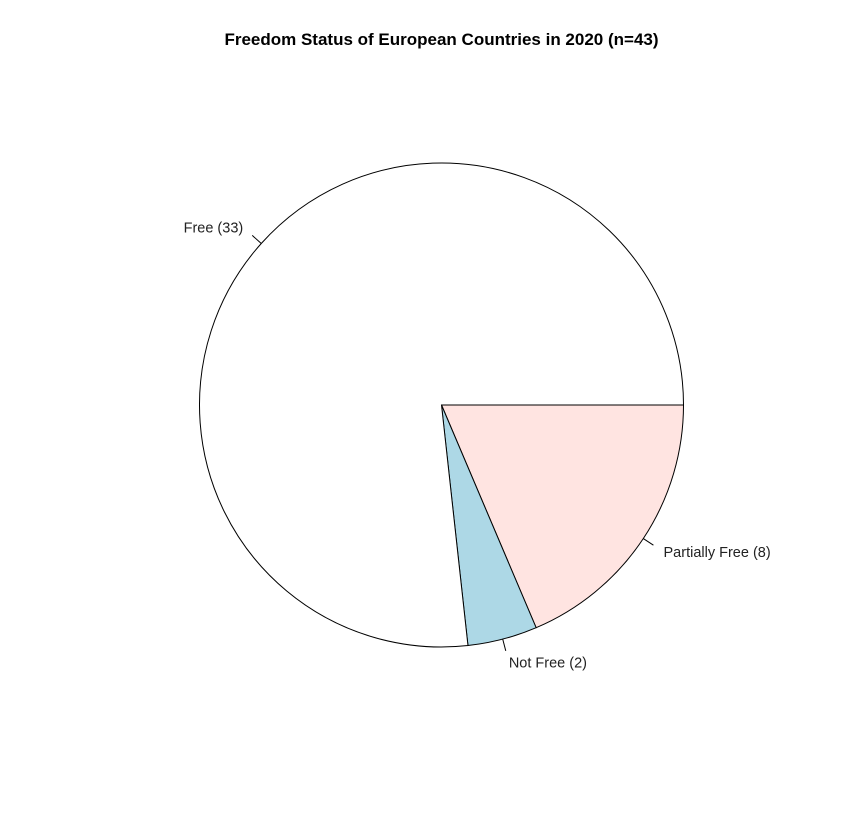 This screenshot has height=830, width=845. What do you see at coordinates (214, 228) in the screenshot?
I see `pie-slice-label: Free (33)` at bounding box center [214, 228].